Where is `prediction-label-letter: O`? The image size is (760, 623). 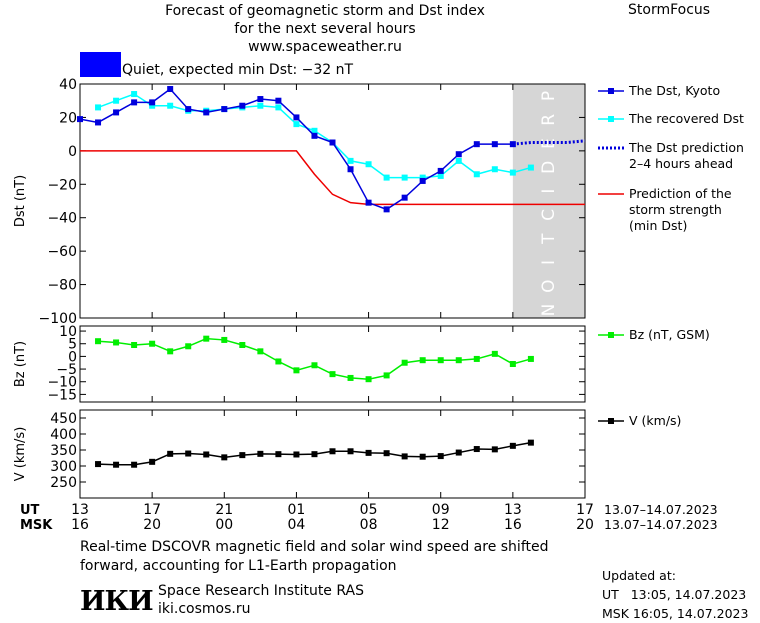 prediction-label-letter: O is located at coordinates (549, 286).